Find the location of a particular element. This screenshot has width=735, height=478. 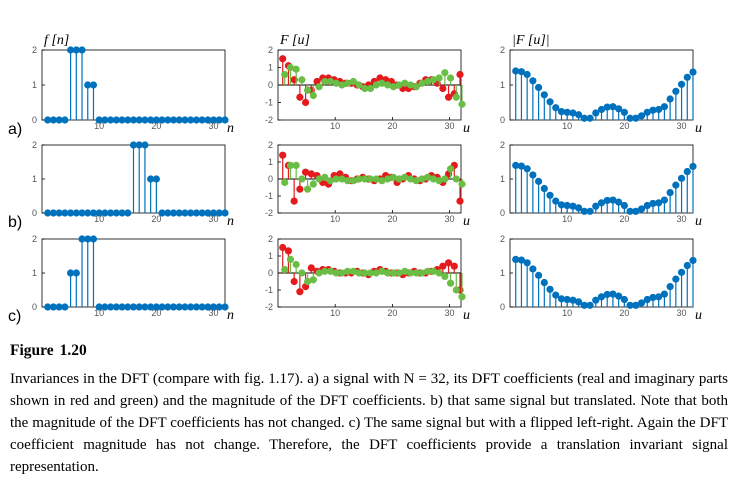

panel-b-dft-real-part-point is located at coordinates (460, 201).